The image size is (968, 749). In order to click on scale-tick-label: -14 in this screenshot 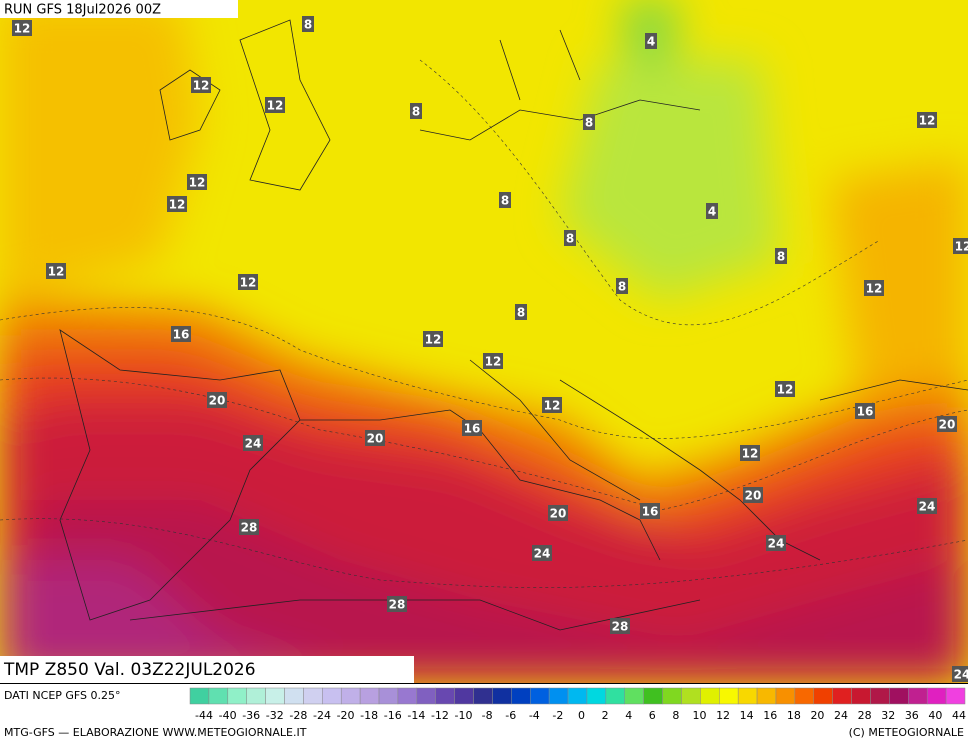, I will do `click(416, 715)`.